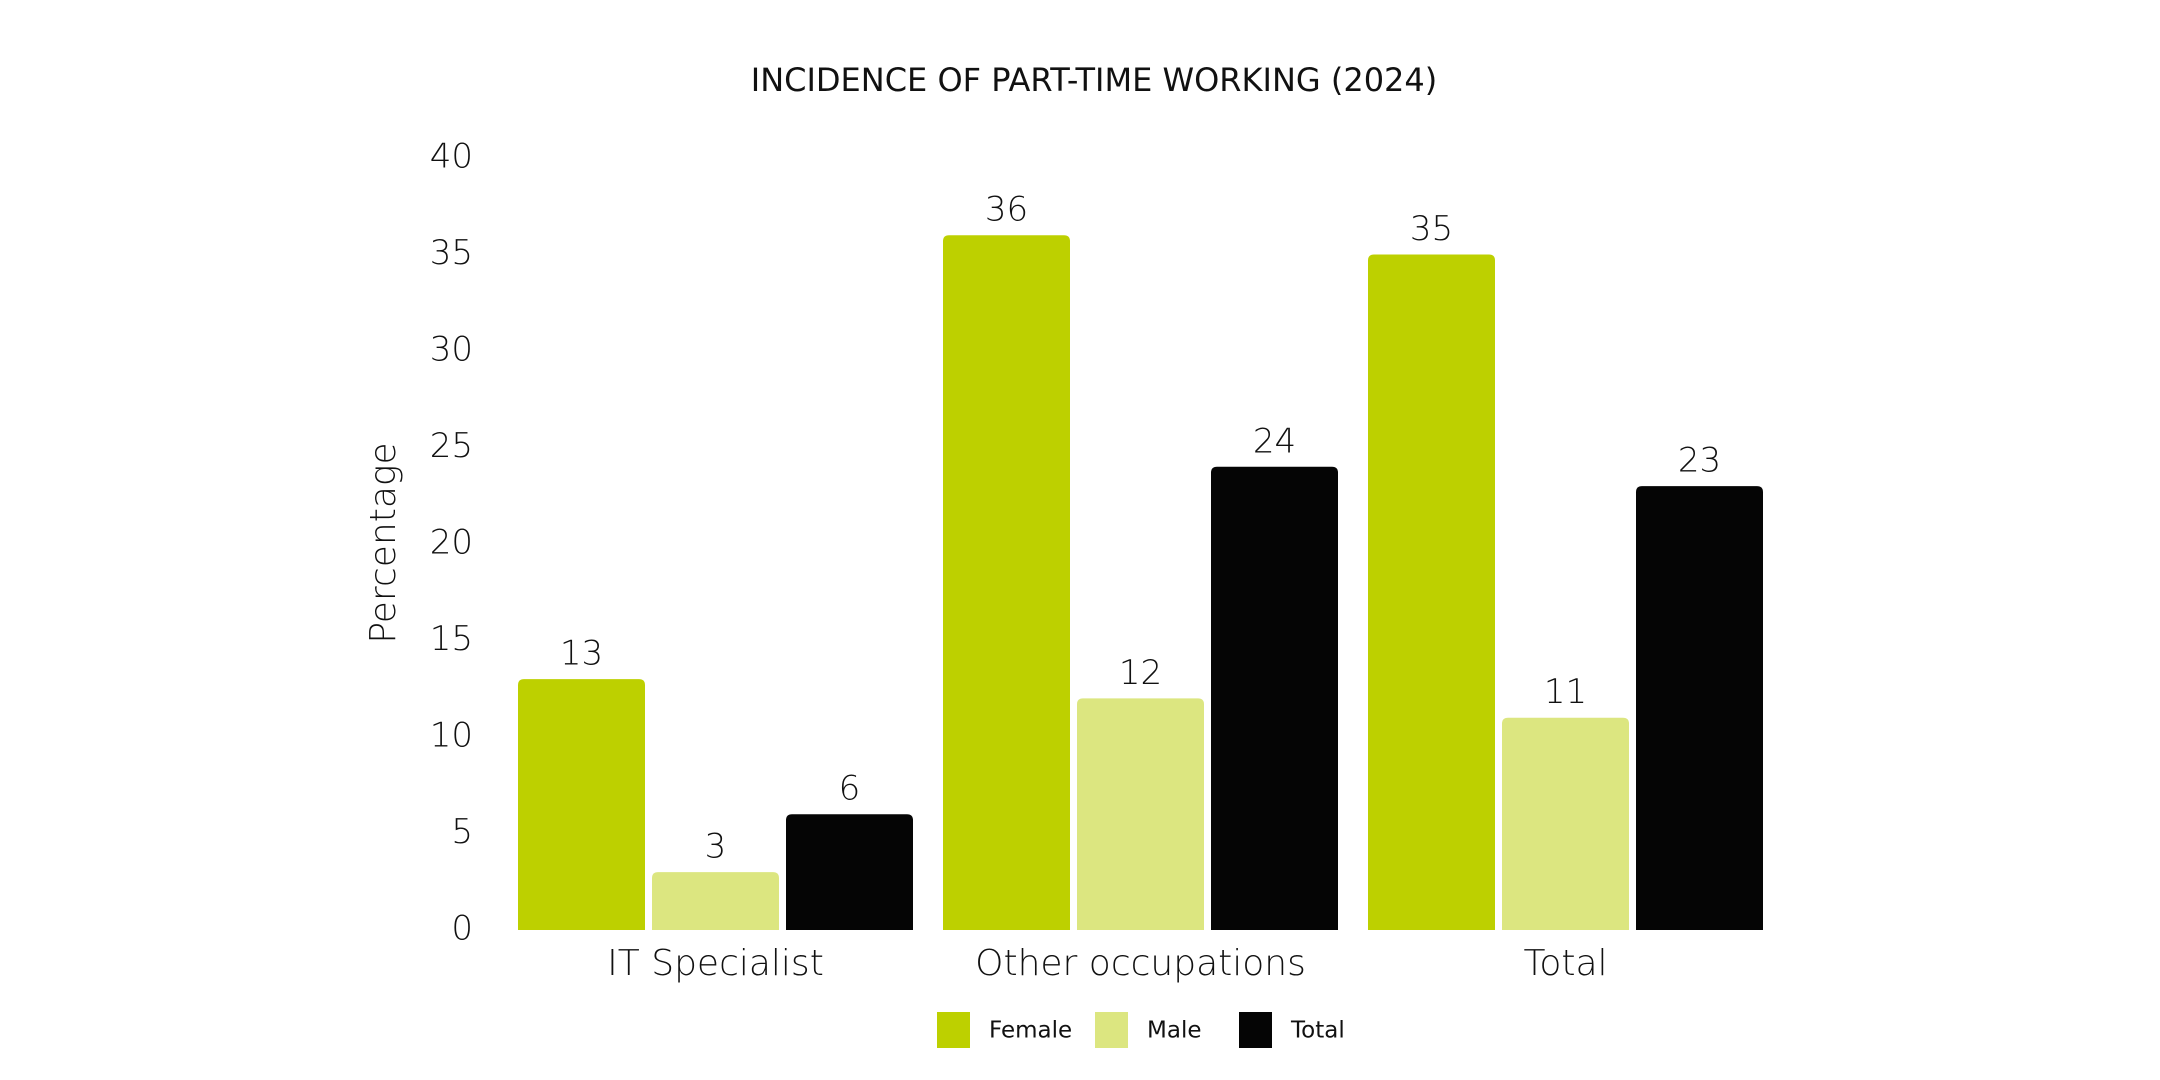 The height and width of the screenshot is (1080, 2160). What do you see at coordinates (1431, 229) in the screenshot?
I see `value-label: 35` at bounding box center [1431, 229].